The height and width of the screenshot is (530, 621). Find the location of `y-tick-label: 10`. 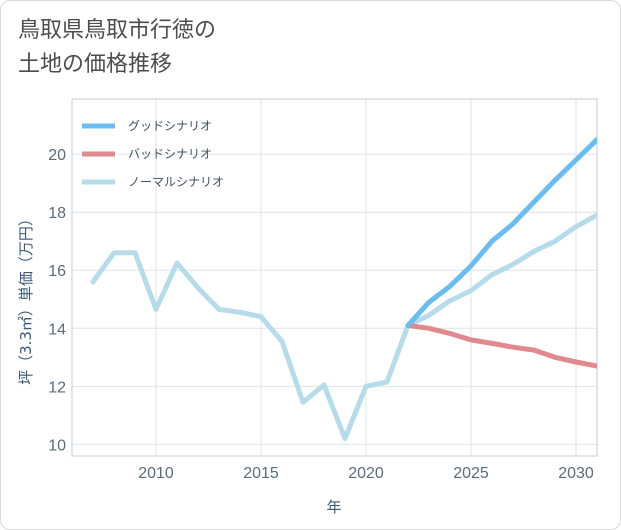

y-tick-label: 10 is located at coordinates (57, 445).